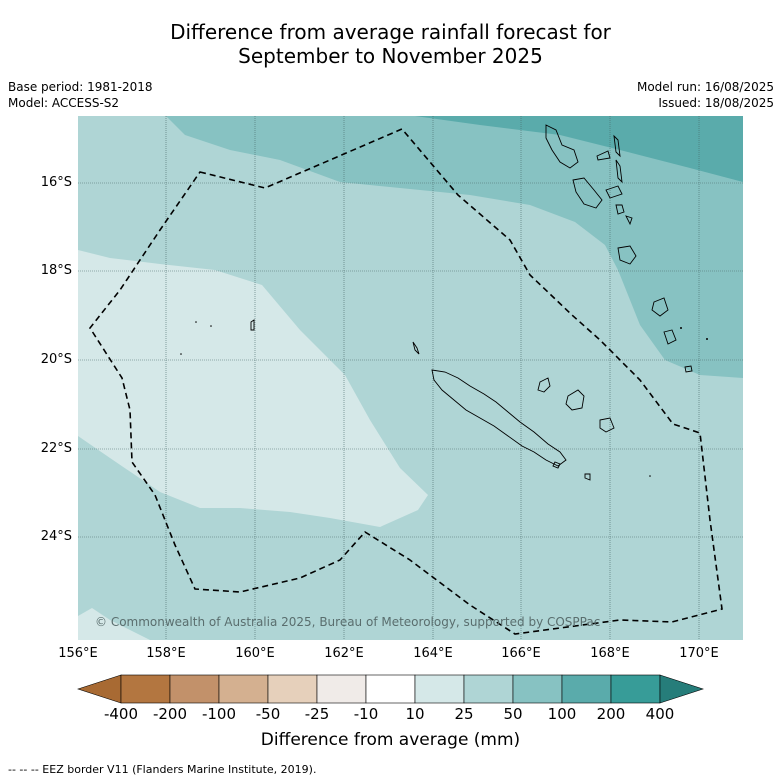 Image resolution: width=781 pixels, height=781 pixels. I want to click on colorbar-tick-label: -200, so click(170, 714).